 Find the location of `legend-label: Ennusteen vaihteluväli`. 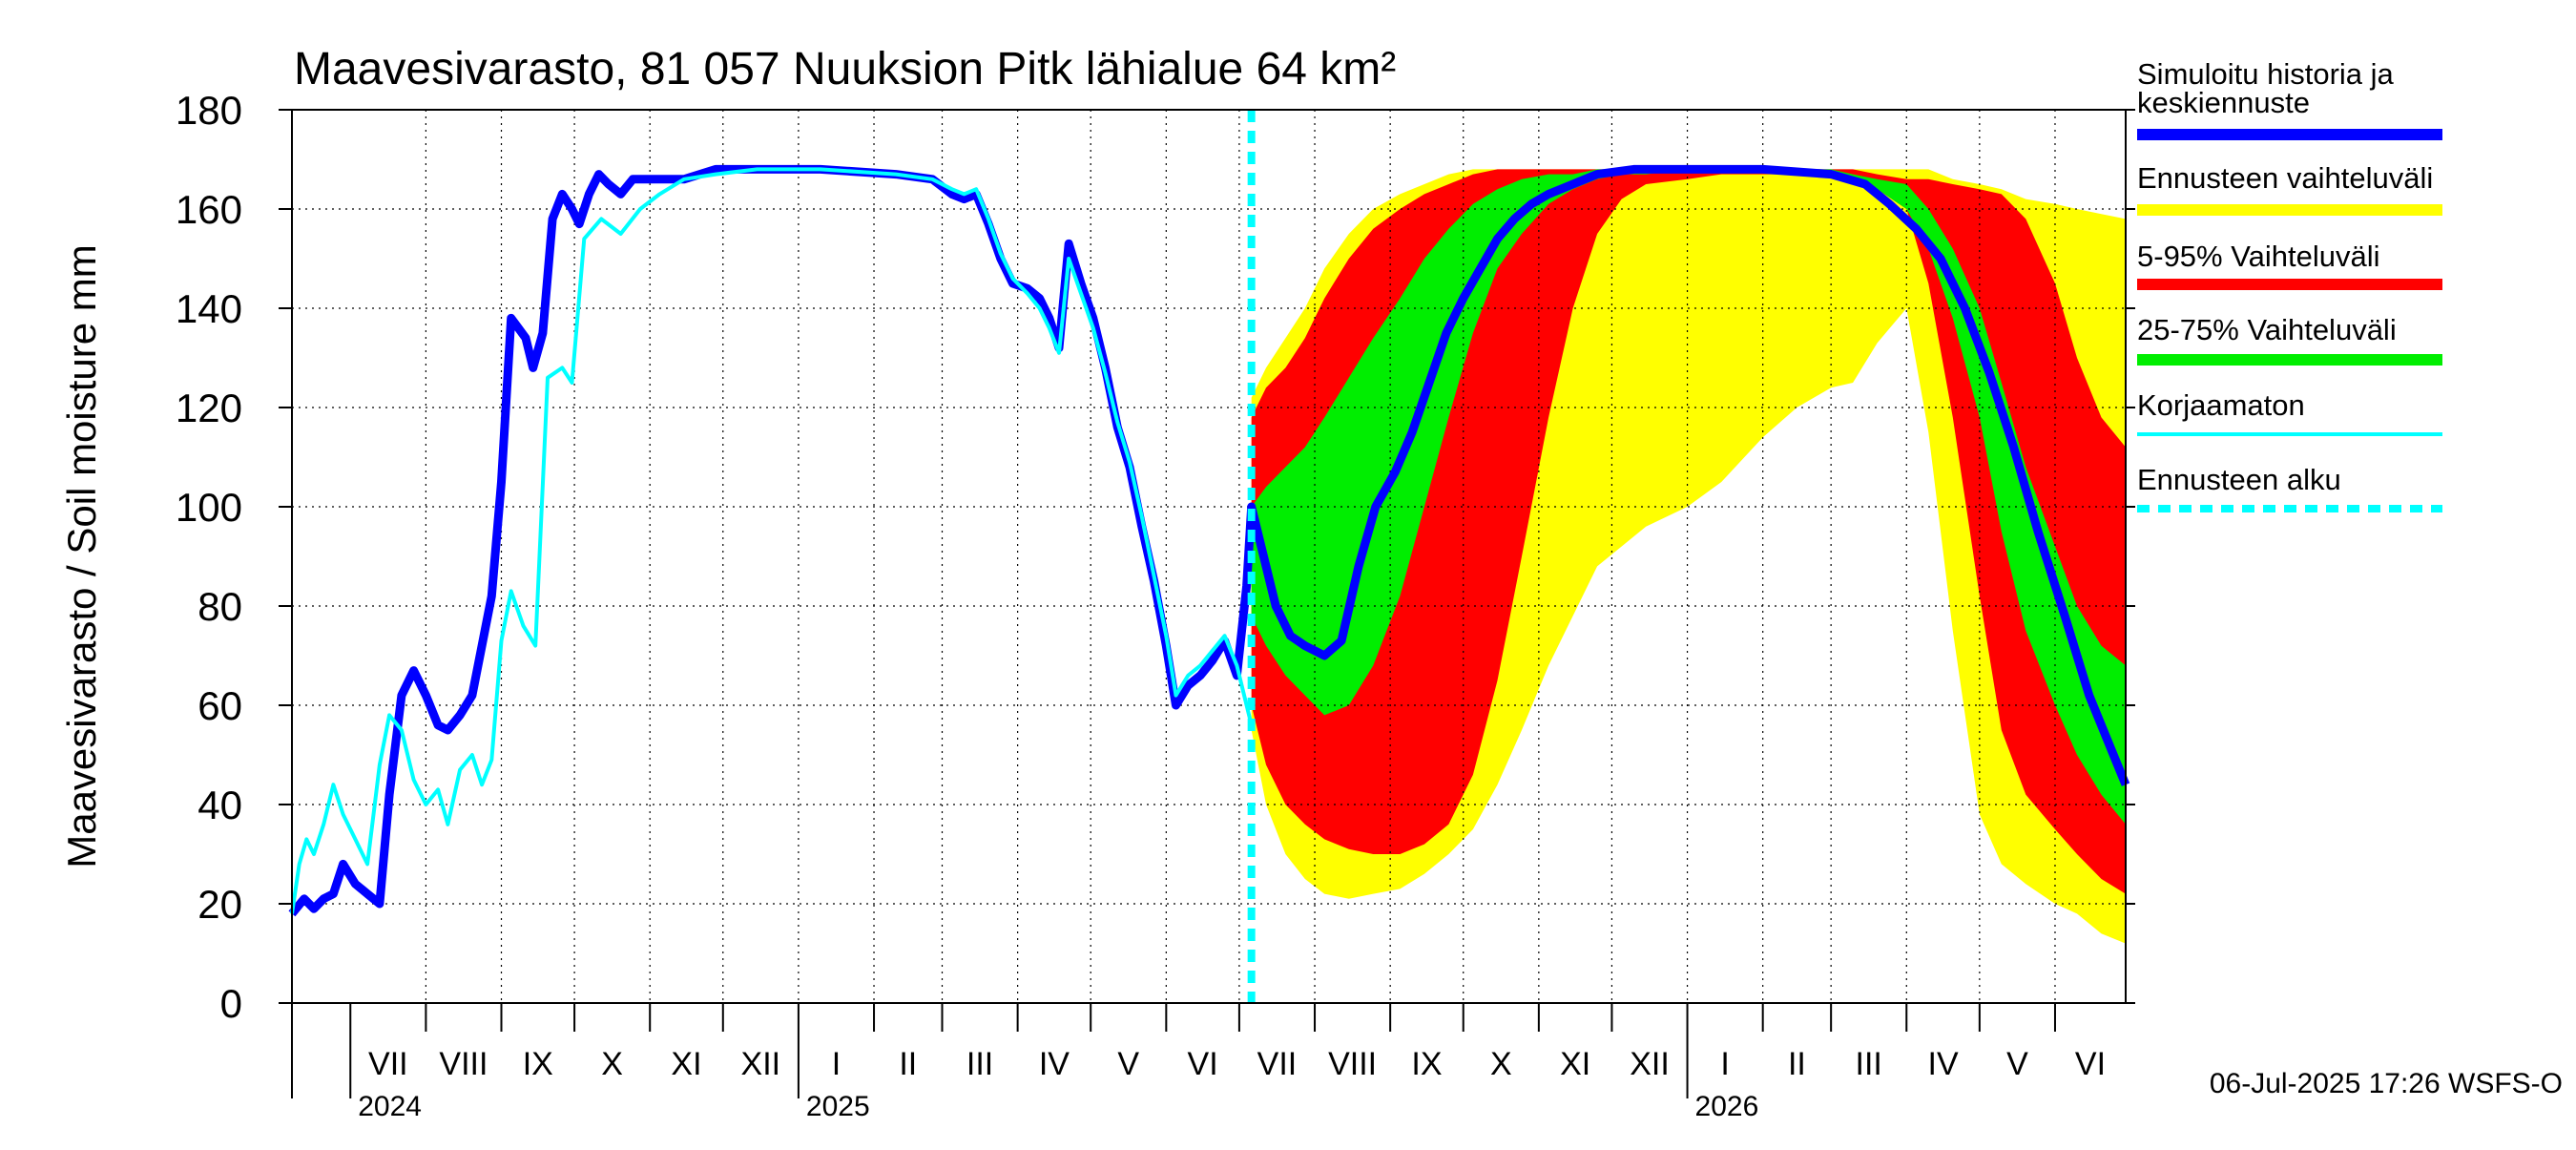

legend-label: Ennusteen vaihteluväli is located at coordinates (2285, 178).